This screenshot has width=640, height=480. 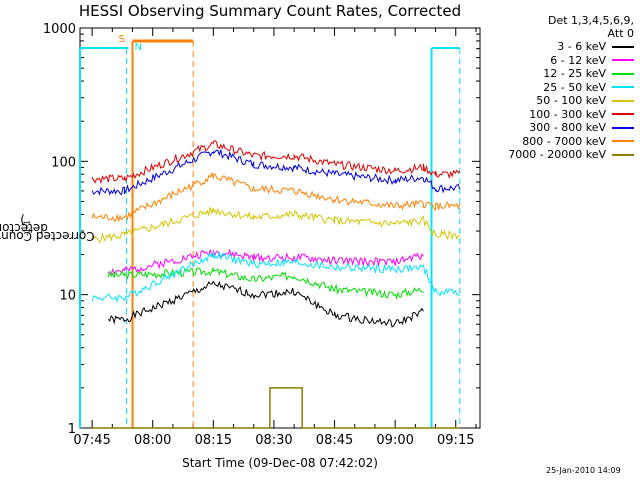 What do you see at coordinates (571, 101) in the screenshot?
I see `legend-entry-label: 50 - 100 keV` at bounding box center [571, 101].